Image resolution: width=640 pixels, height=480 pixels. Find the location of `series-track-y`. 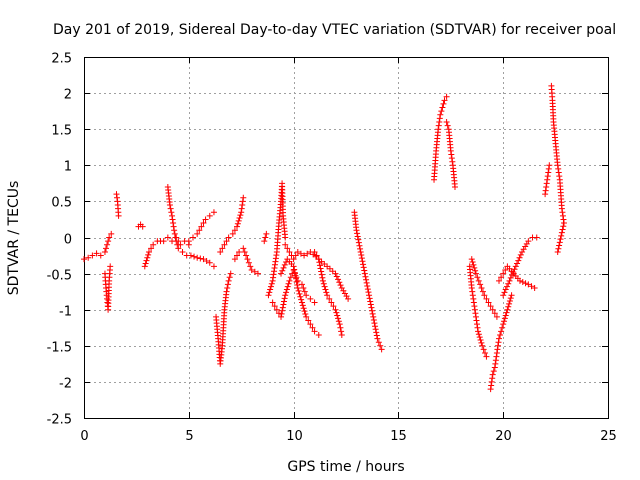

series-track-y is located at coordinates (547, 180).